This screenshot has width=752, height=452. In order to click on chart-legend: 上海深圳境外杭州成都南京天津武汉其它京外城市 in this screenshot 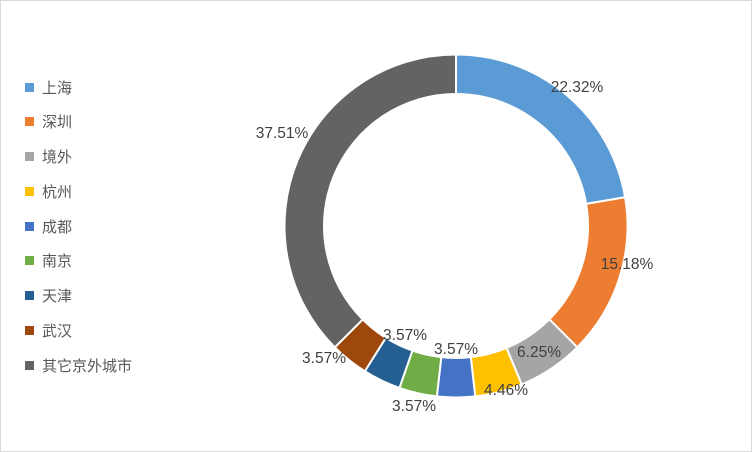, I will do `click(78, 226)`.